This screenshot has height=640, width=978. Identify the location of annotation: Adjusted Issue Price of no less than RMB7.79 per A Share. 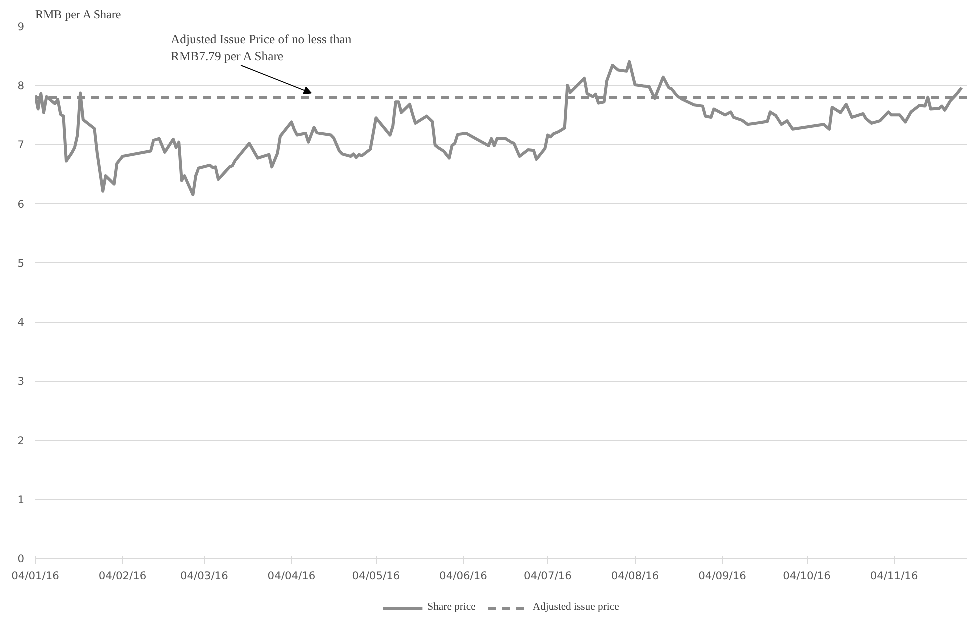
(261, 48).